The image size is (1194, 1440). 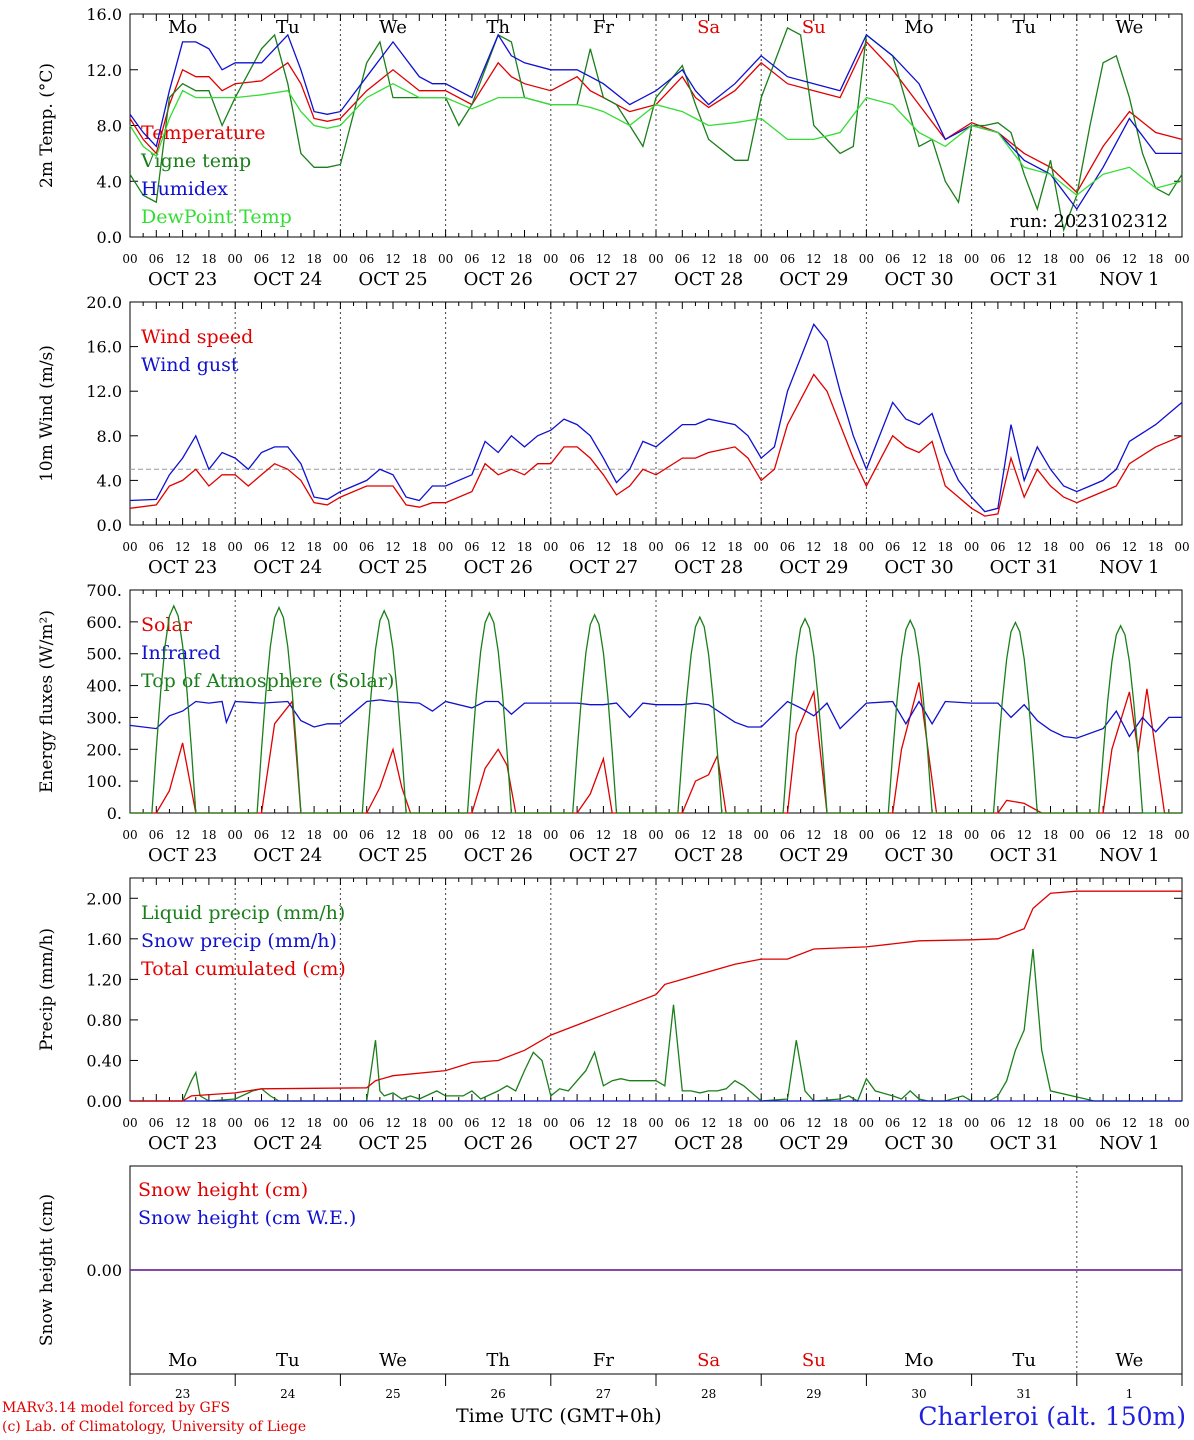 I want to click on day-number: 28, so click(x=708, y=1394).